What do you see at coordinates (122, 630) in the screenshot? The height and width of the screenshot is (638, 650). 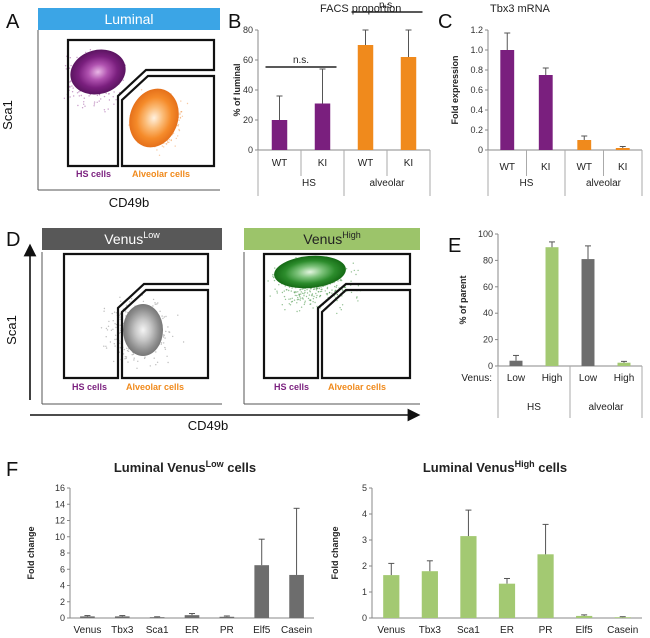 I see `category-label: Tbx3` at bounding box center [122, 630].